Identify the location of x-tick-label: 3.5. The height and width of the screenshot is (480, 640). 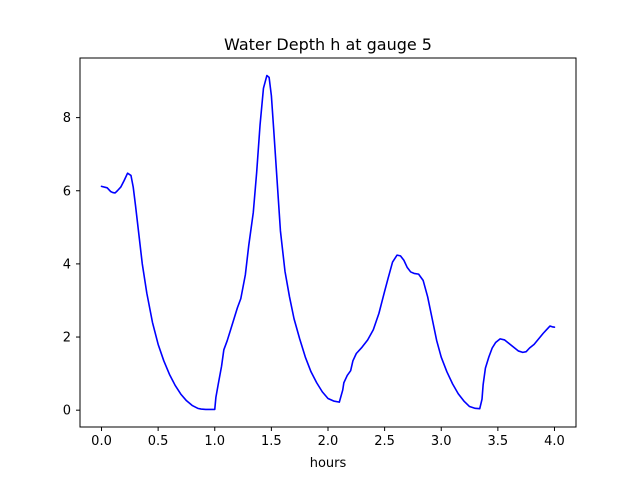
(498, 441).